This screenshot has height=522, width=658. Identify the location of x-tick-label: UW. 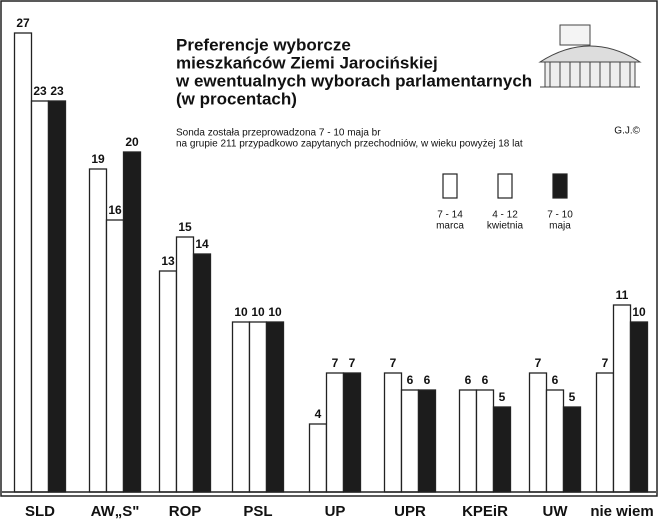
(556, 511).